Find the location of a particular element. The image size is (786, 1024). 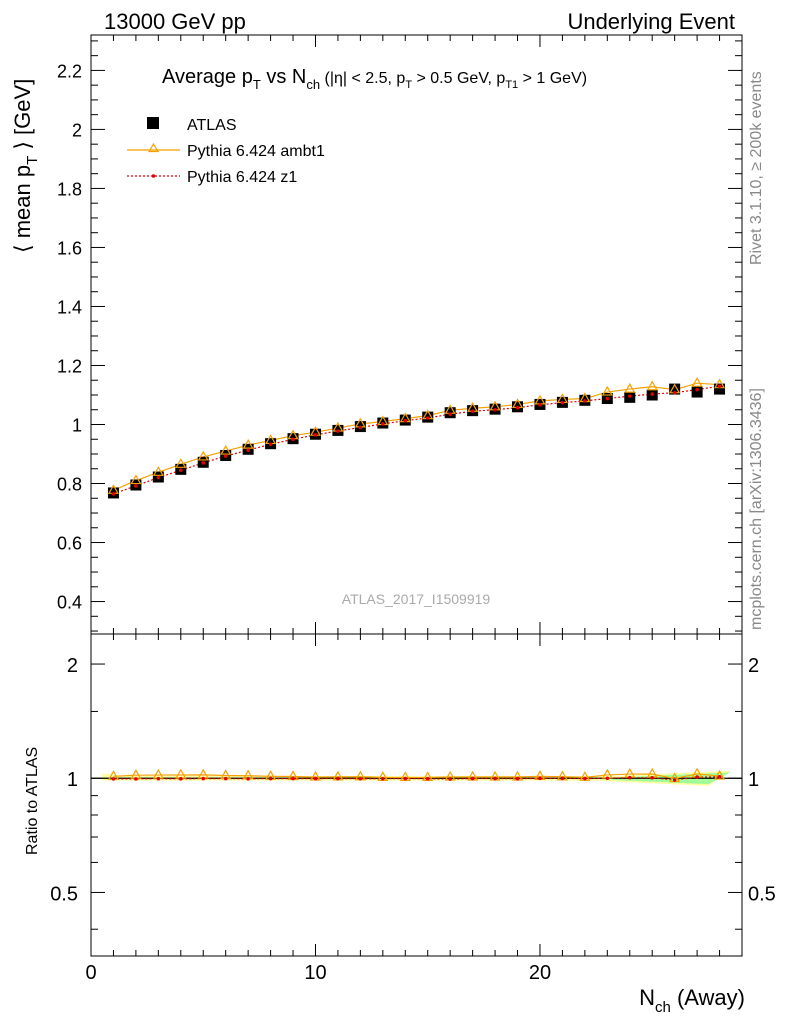

ratio-tick-label-right: 0.5 is located at coordinates (762, 894).